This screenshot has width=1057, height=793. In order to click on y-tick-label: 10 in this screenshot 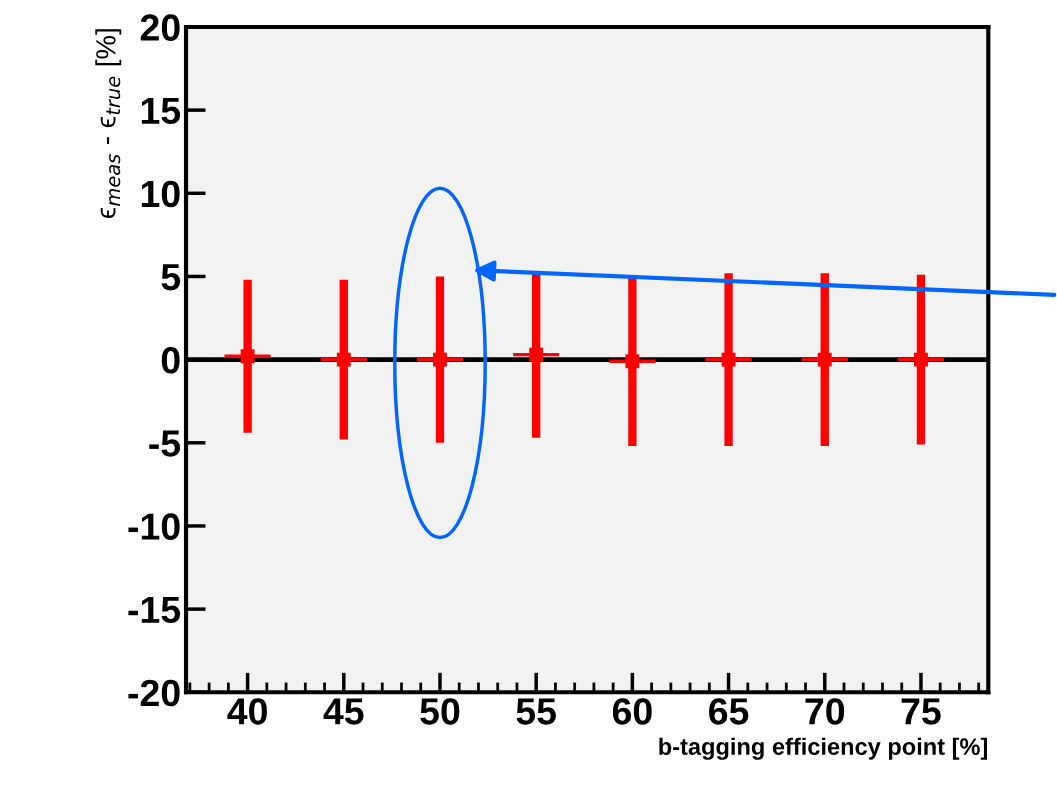, I will do `click(160, 194)`.